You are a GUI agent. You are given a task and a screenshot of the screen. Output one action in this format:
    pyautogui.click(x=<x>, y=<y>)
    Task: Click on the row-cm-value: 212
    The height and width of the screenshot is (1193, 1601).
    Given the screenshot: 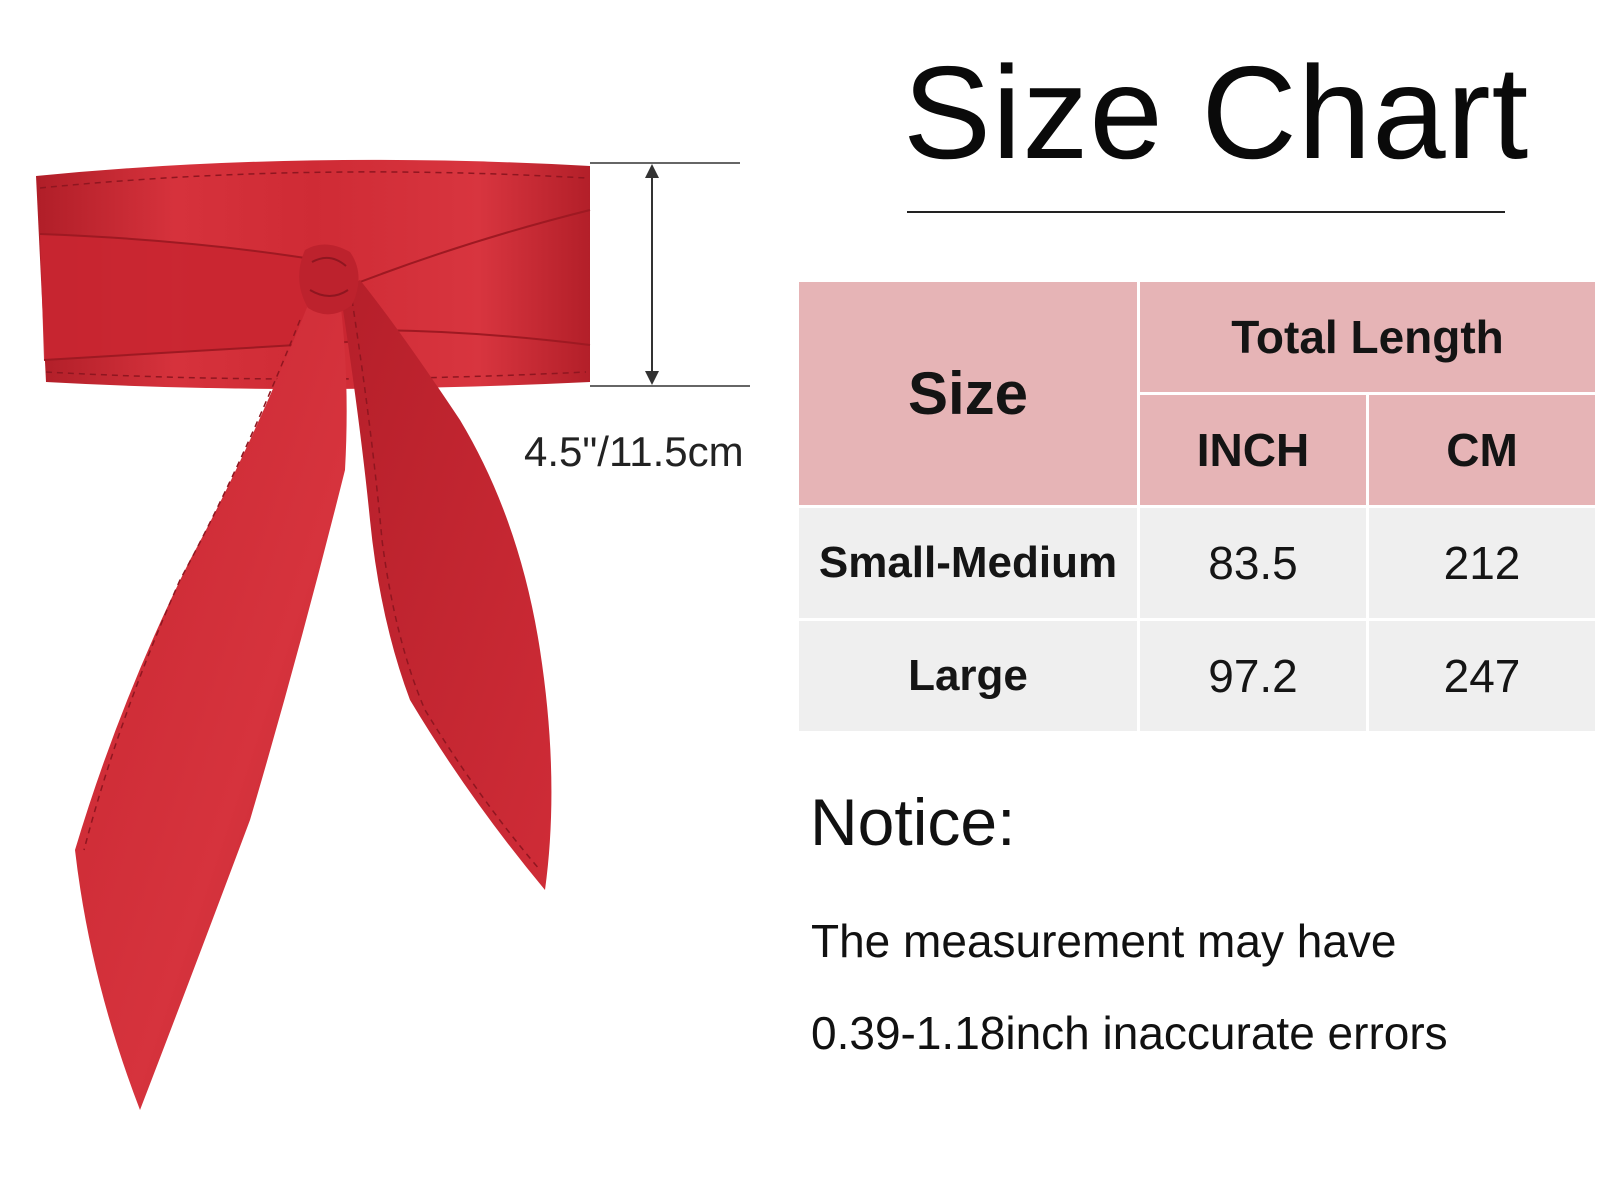 What is the action you would take?
    pyautogui.click(x=1482, y=563)
    